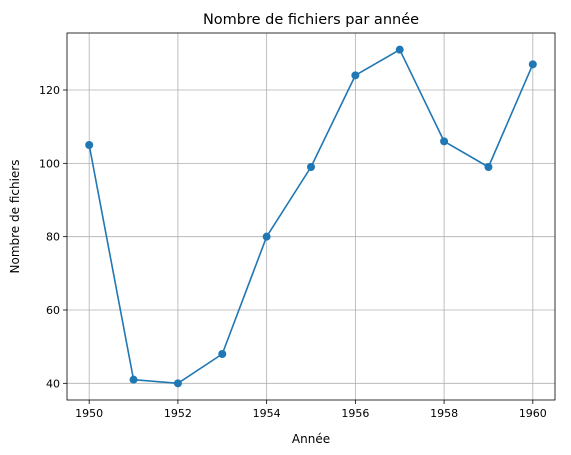 Image resolution: width=571 pixels, height=455 pixels. I want to click on x-tick-label: 1960, so click(533, 413).